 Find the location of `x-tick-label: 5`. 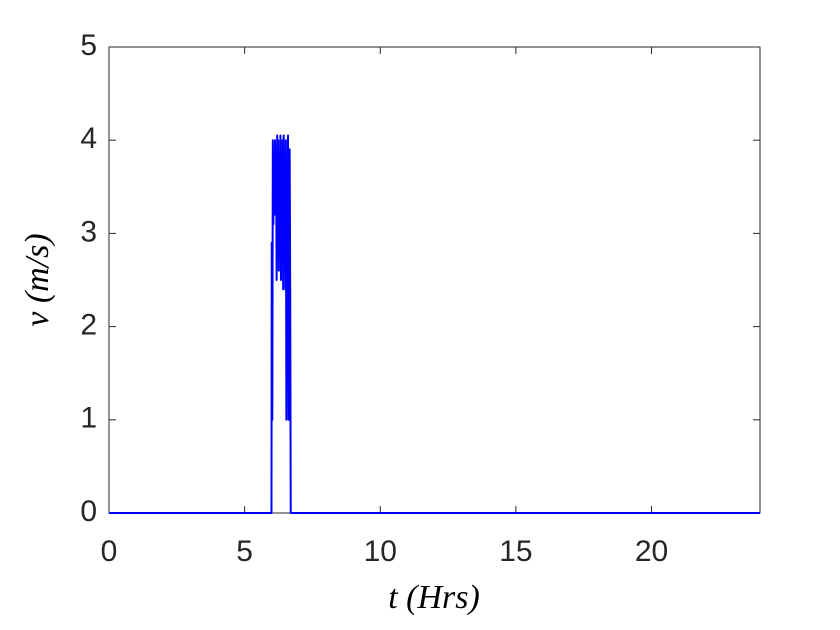

x-tick-label: 5 is located at coordinates (244, 551).